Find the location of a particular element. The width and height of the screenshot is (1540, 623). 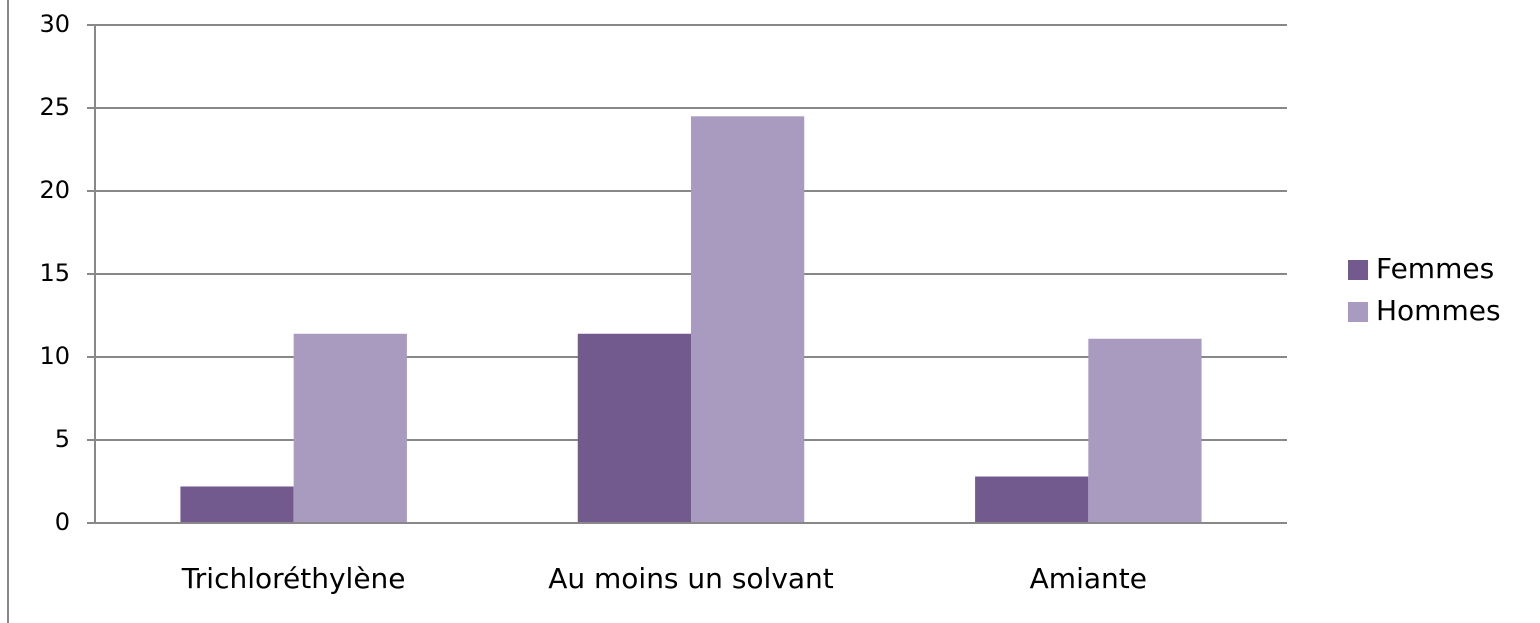

y-tick-label: 0 is located at coordinates (62, 522).